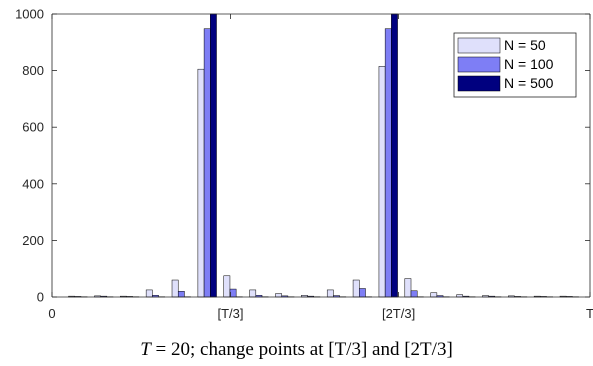 This screenshot has width=593, height=366. Describe the element at coordinates (525, 45) in the screenshot. I see `legend-label-1: N = 50` at that location.